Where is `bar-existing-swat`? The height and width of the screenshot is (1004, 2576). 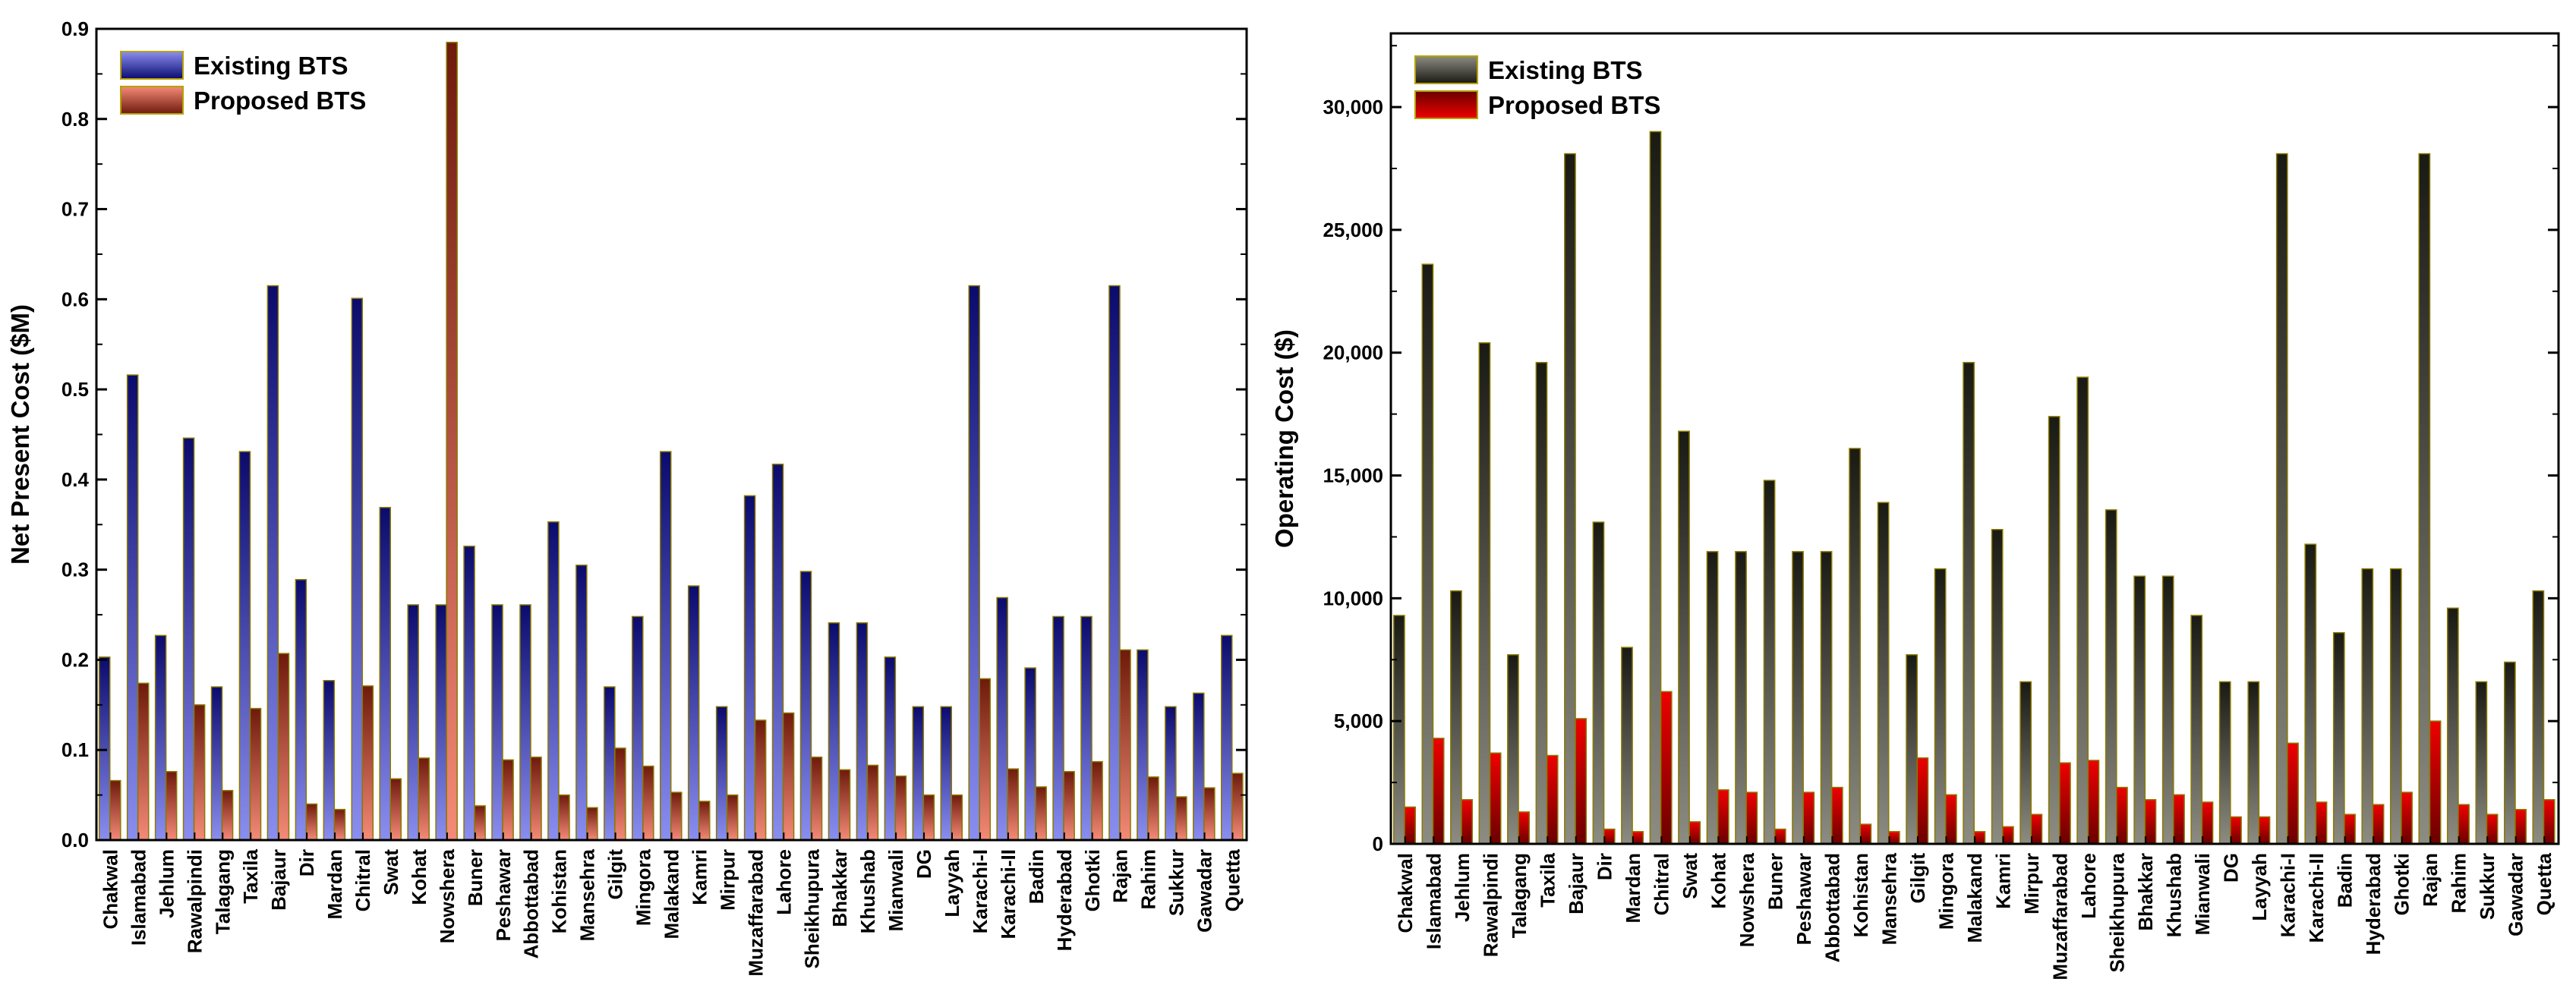 bar-existing-swat is located at coordinates (1684, 637).